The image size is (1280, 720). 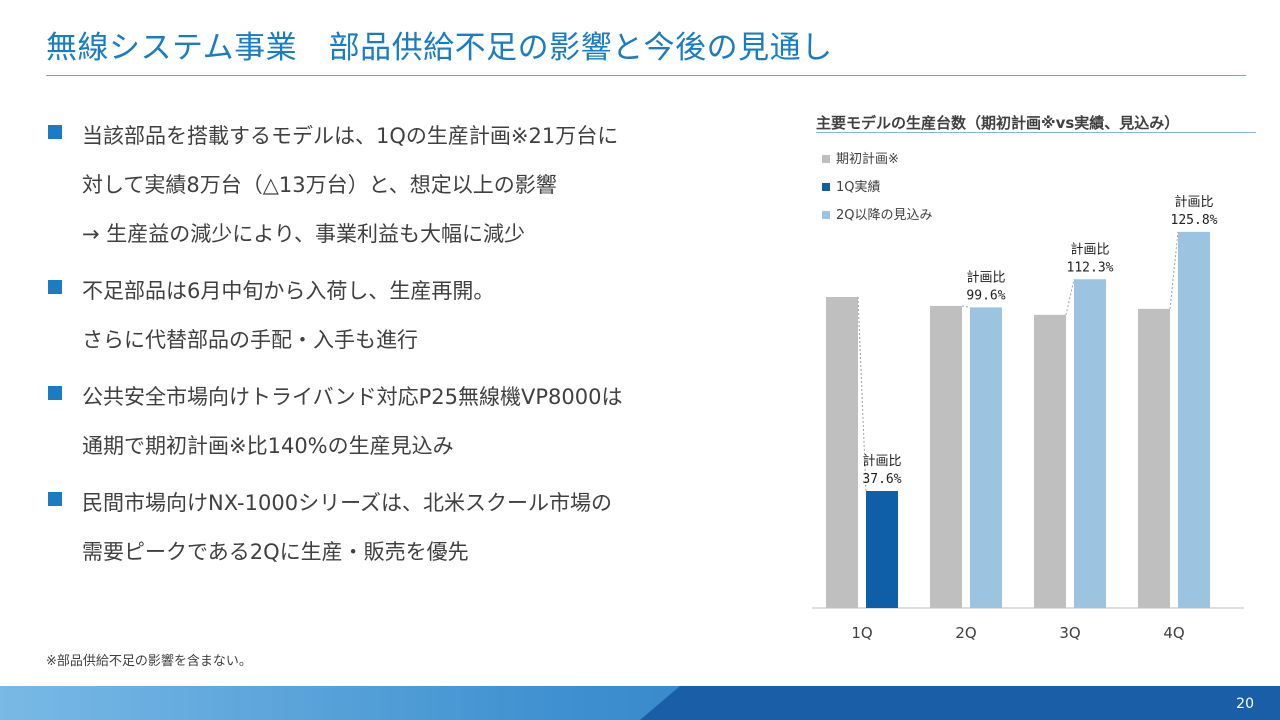 I want to click on chart-title-divider, so click(x=1036, y=132).